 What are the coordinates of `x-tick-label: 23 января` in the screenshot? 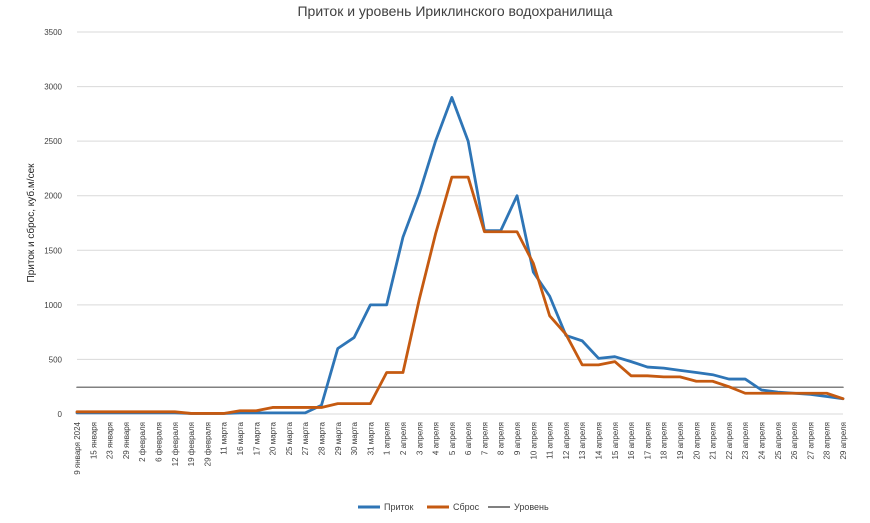 It's located at (110, 440).